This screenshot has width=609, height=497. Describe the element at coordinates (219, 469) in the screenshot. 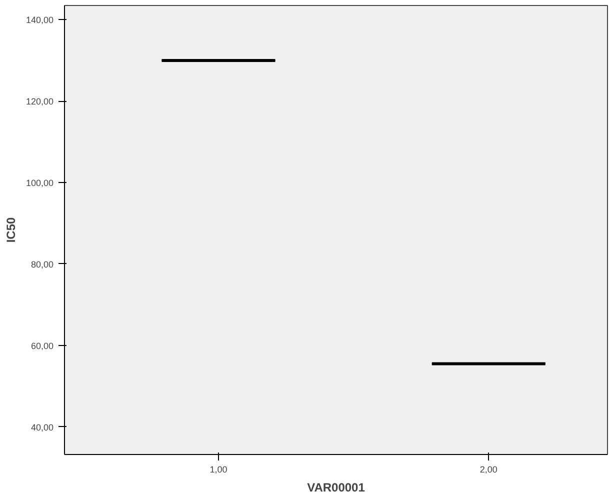

I see `x-tick-label: 1,00` at that location.